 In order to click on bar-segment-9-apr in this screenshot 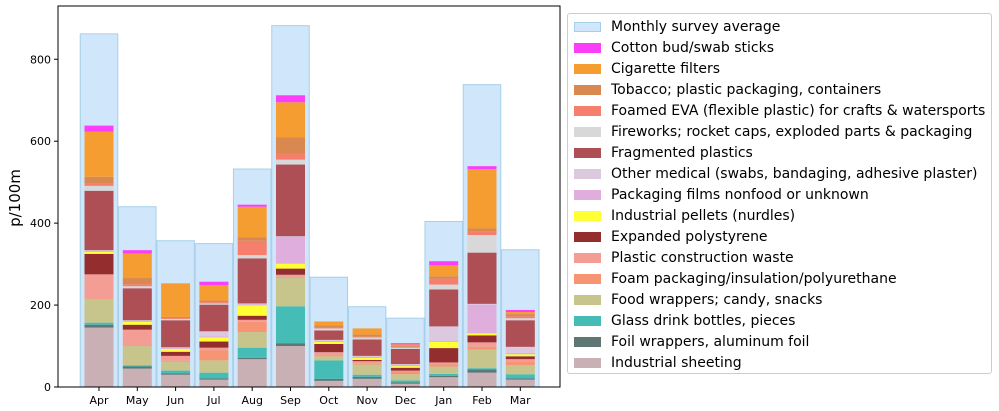, I will do `click(99, 250)`.